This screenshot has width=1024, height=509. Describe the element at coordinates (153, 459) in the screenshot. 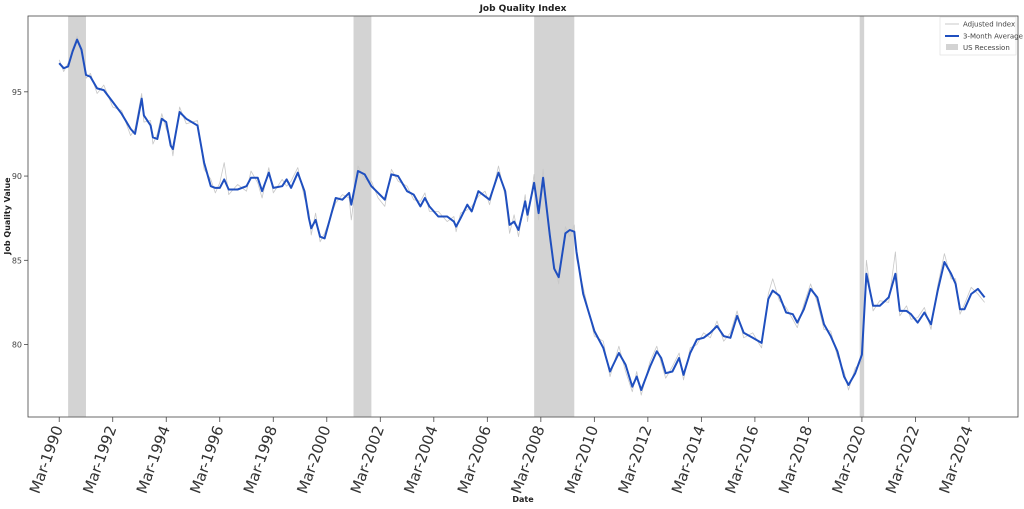

I see `x-tick-label: Mar-1994` at that location.